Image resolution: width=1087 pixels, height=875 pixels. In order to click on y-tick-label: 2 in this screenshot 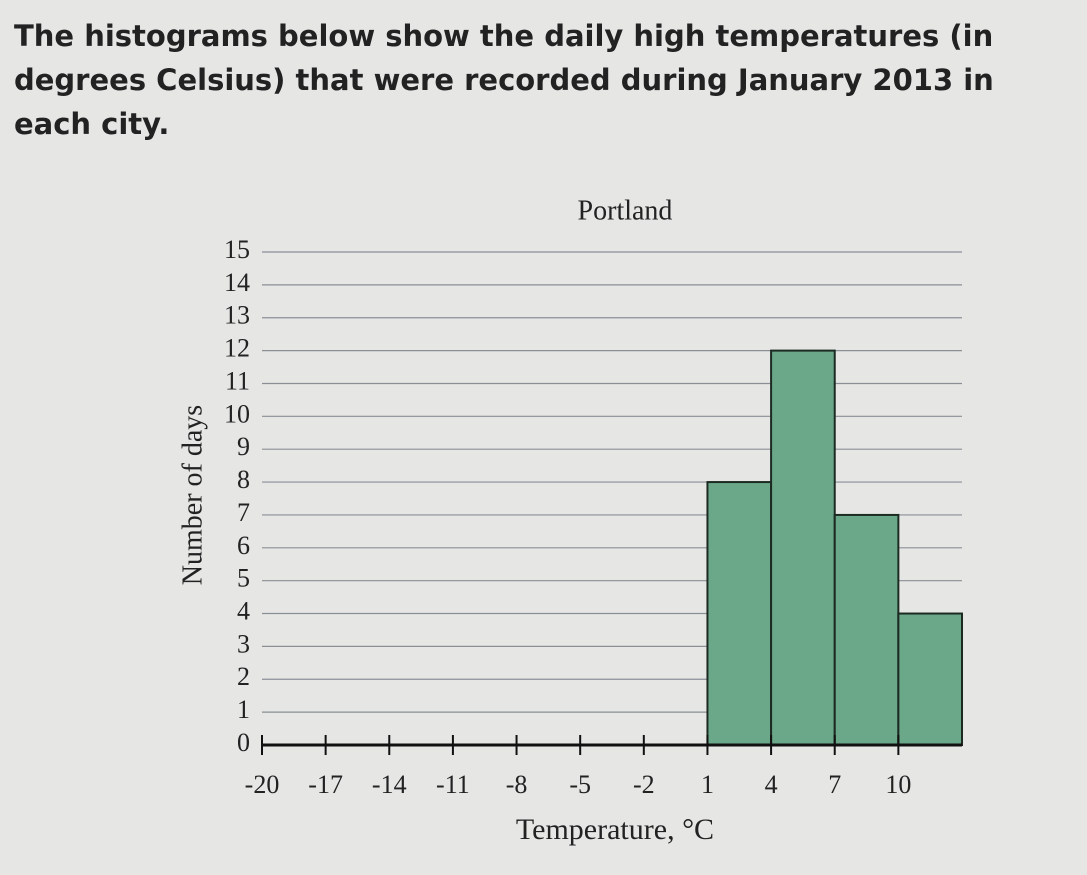, I will do `click(243, 676)`.